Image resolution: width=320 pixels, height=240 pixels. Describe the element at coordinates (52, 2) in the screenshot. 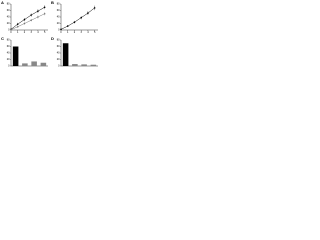

I see `panel-label: B` at that location.